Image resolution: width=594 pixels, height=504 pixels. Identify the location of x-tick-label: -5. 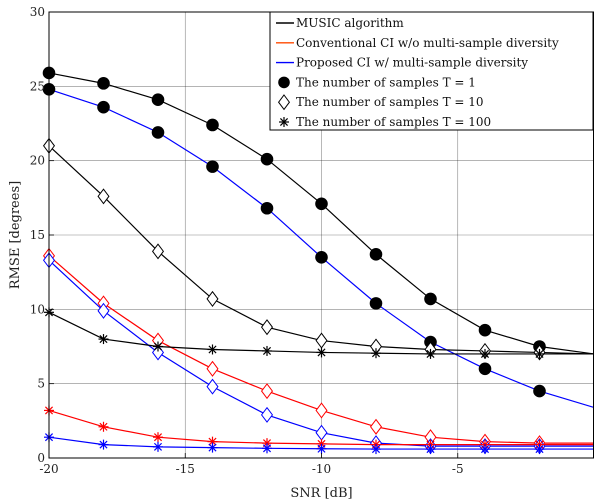
(458, 469).